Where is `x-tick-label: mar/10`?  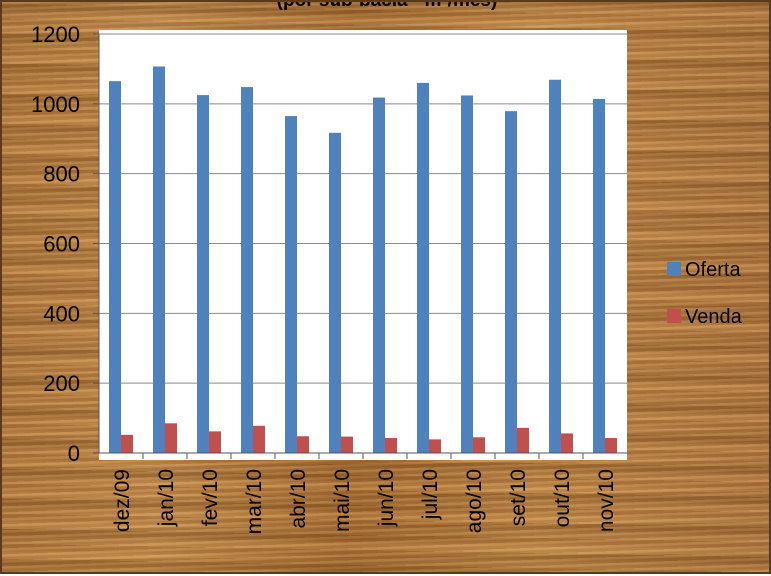 x-tick-label: mar/10 is located at coordinates (254, 501).